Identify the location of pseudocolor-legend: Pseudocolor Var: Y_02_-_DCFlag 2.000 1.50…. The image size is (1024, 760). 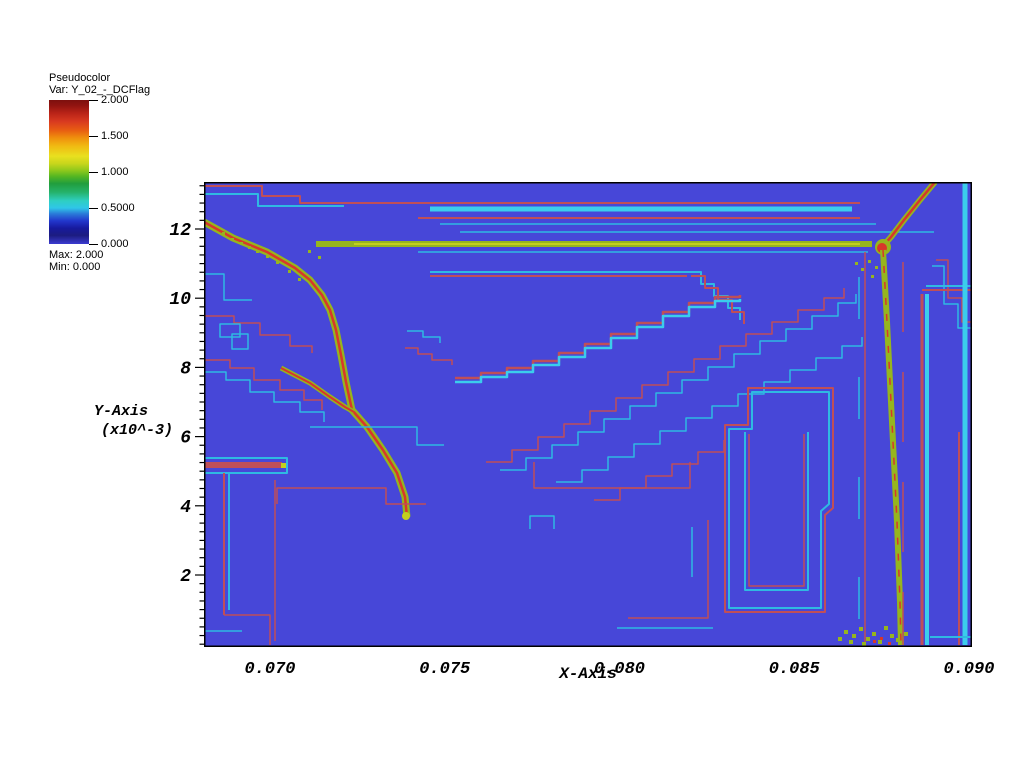
(114, 172).